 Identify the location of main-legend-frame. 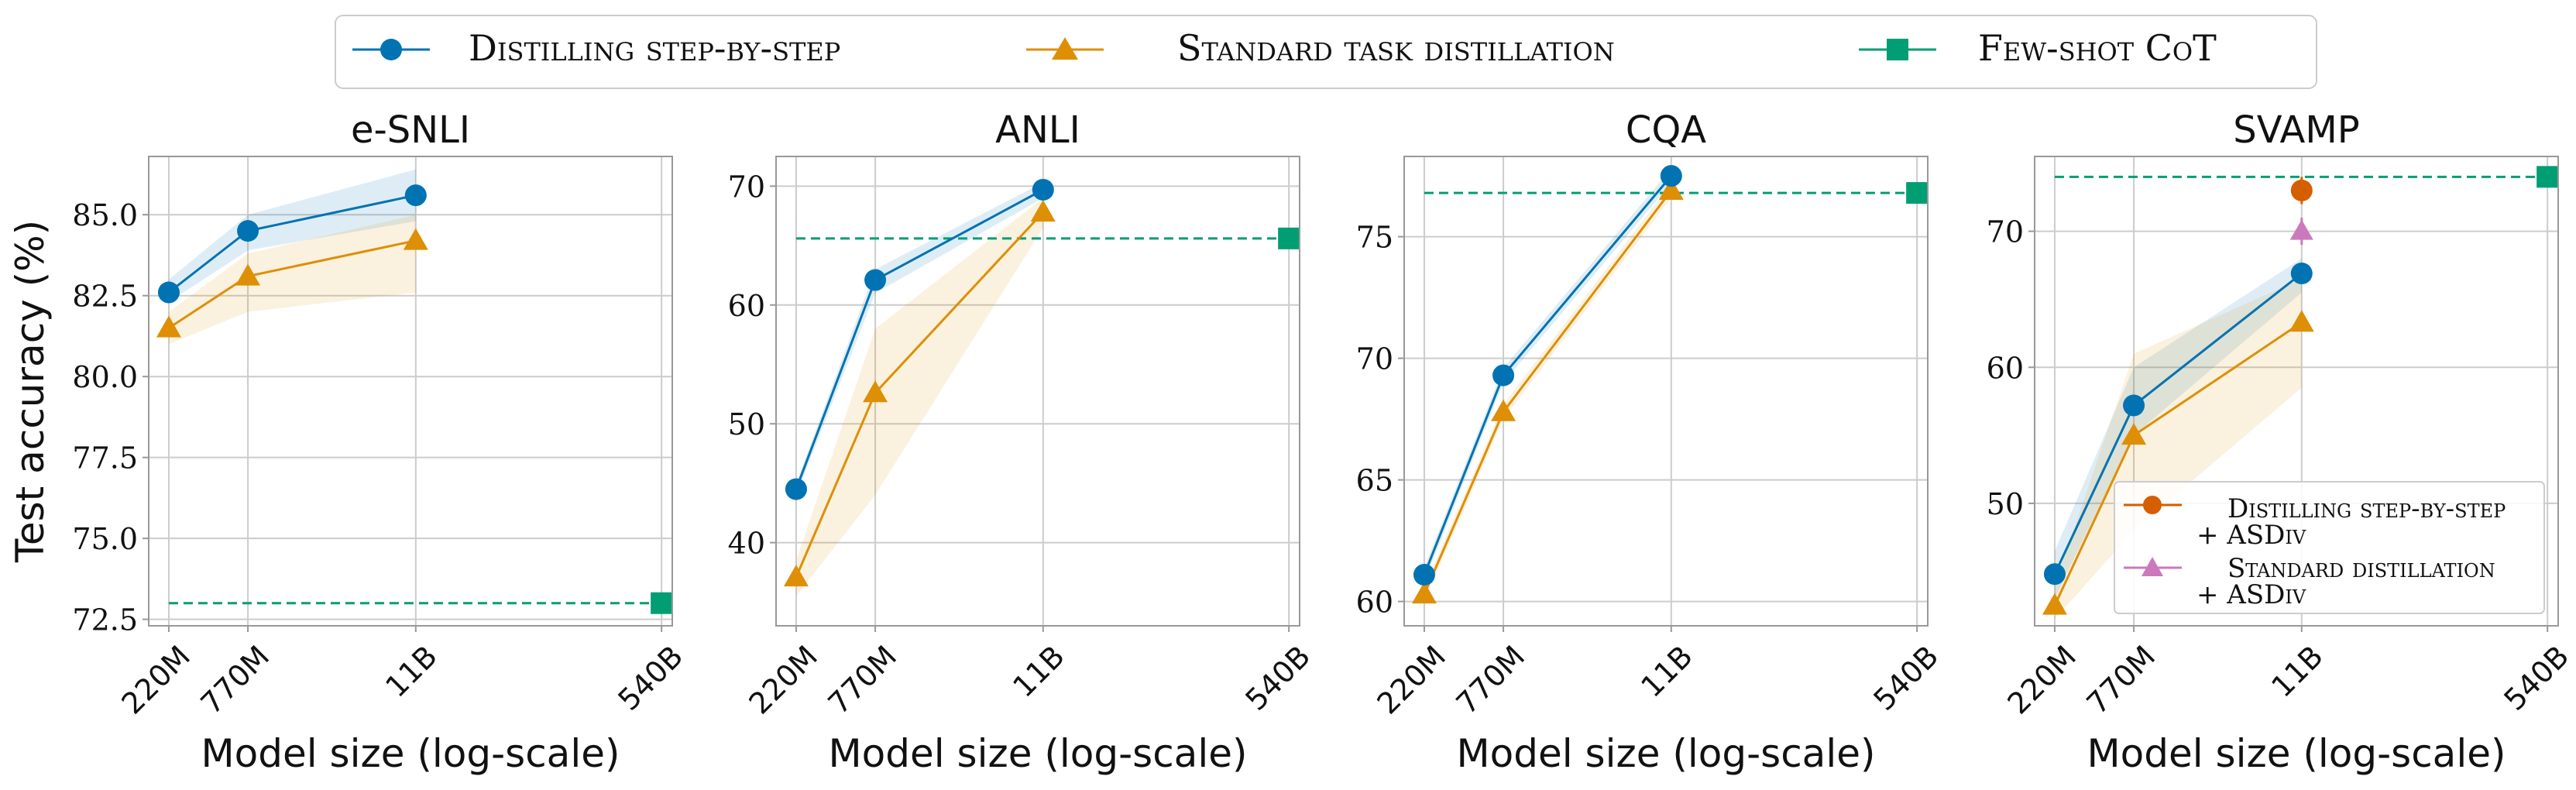
(1326, 52).